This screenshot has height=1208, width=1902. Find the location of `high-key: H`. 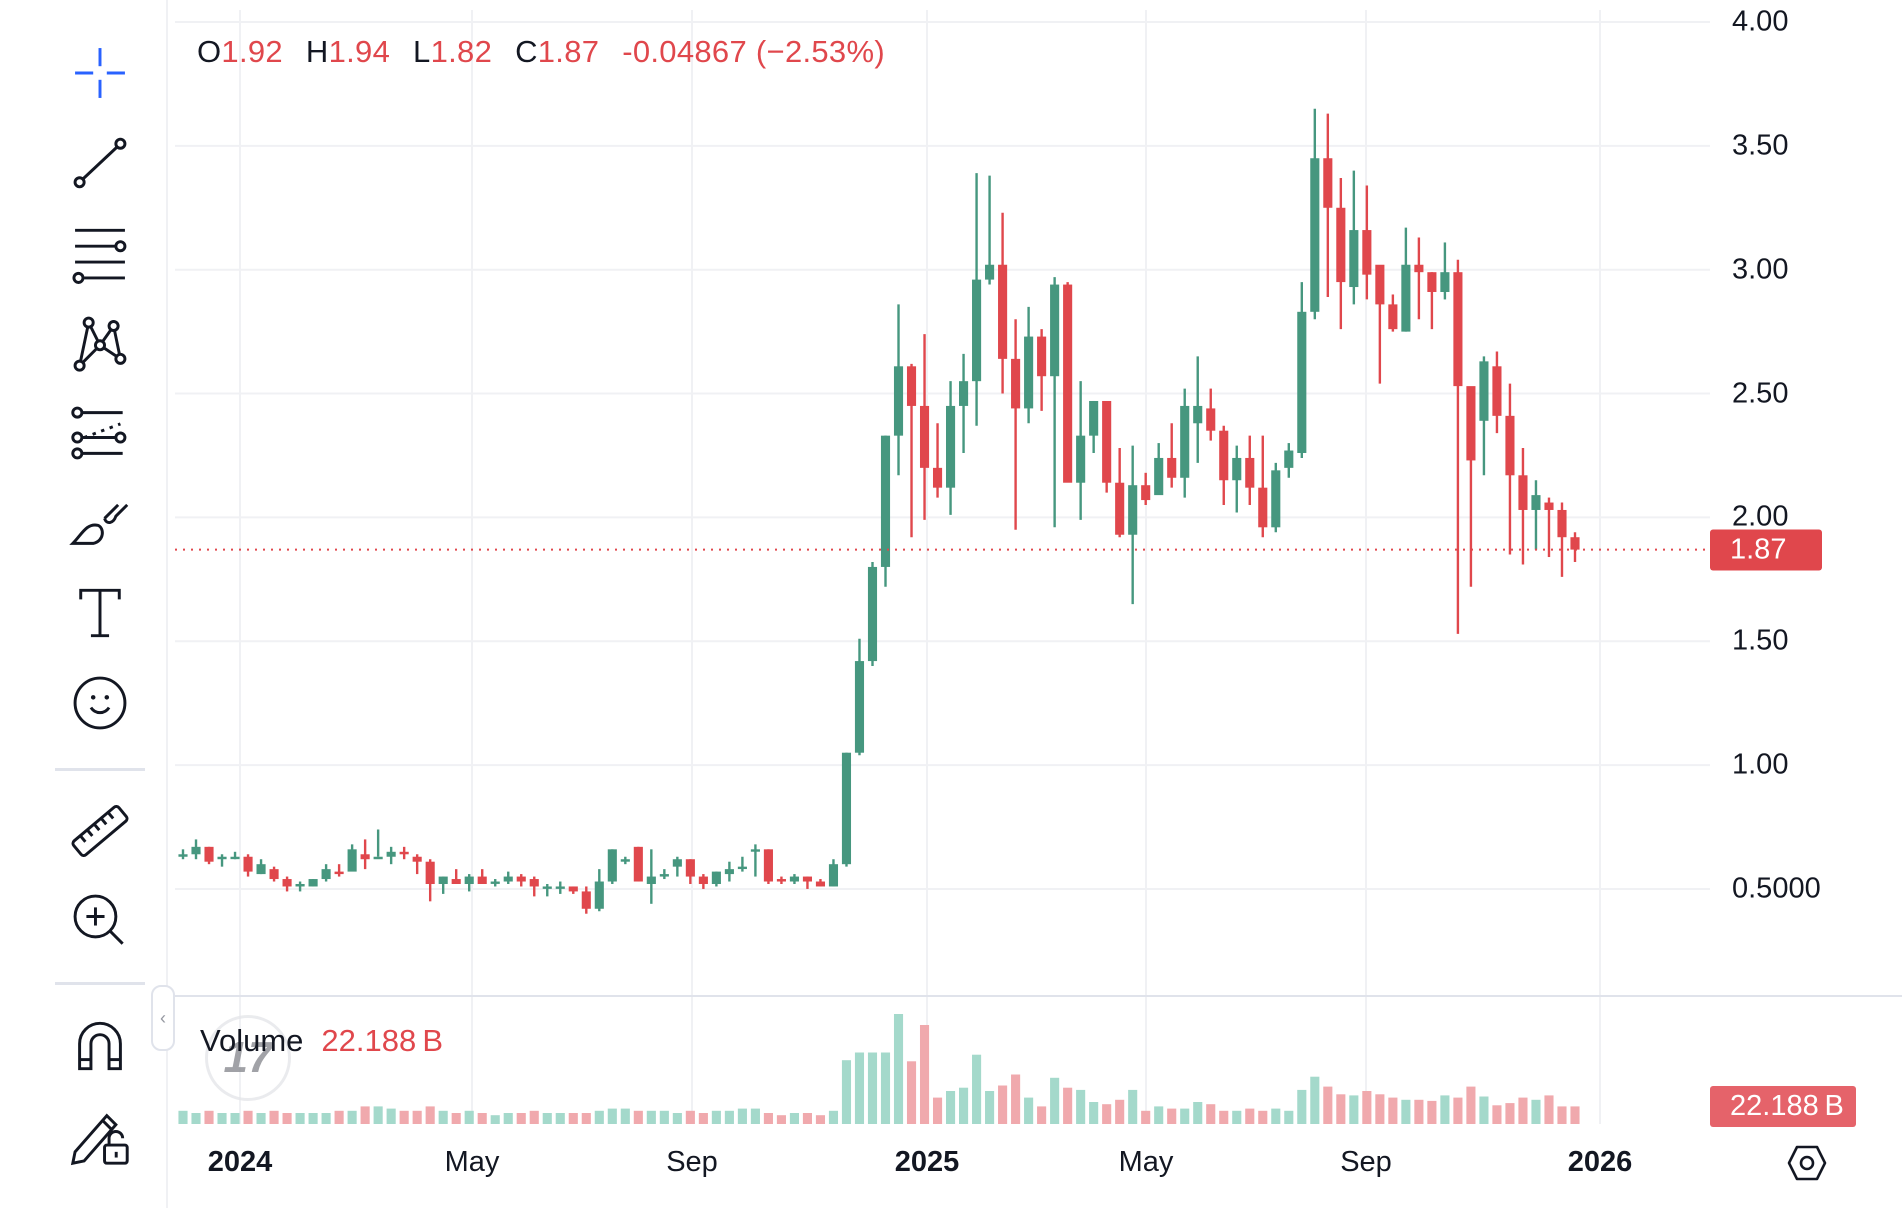

high-key: H is located at coordinates (317, 51).